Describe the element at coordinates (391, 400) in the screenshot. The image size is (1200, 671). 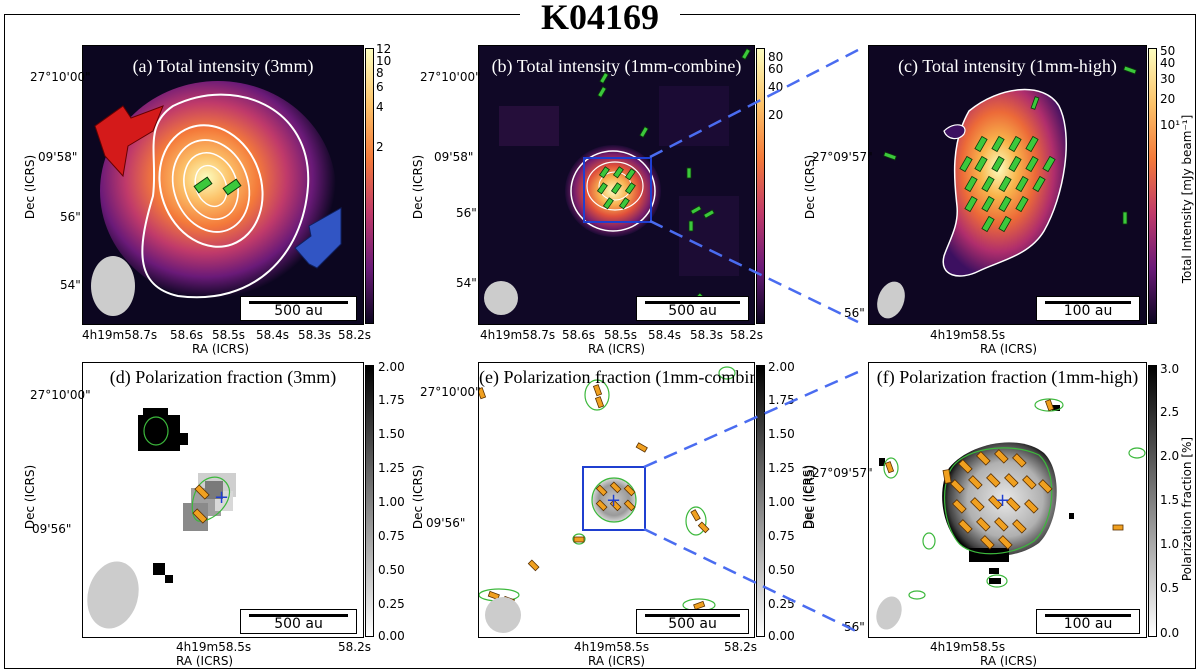
I see `cbar-d-tick: 1.75` at that location.